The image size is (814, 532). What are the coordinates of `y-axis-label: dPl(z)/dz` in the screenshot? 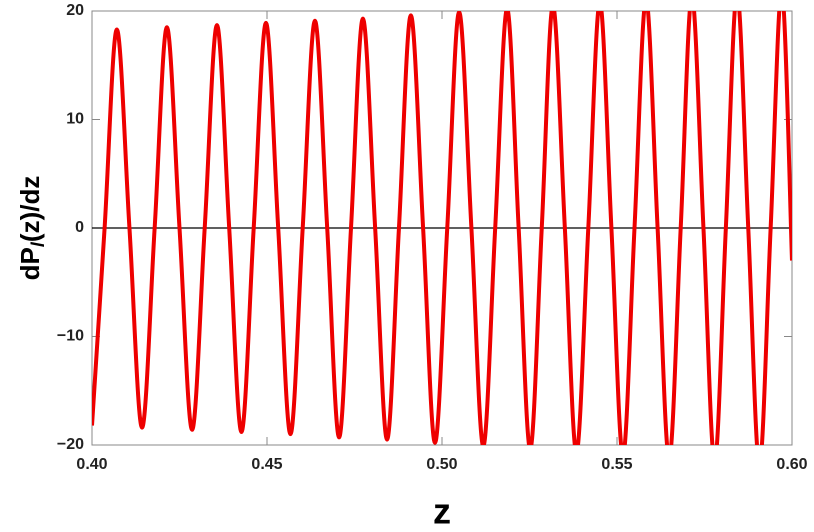 It's located at (31, 228).